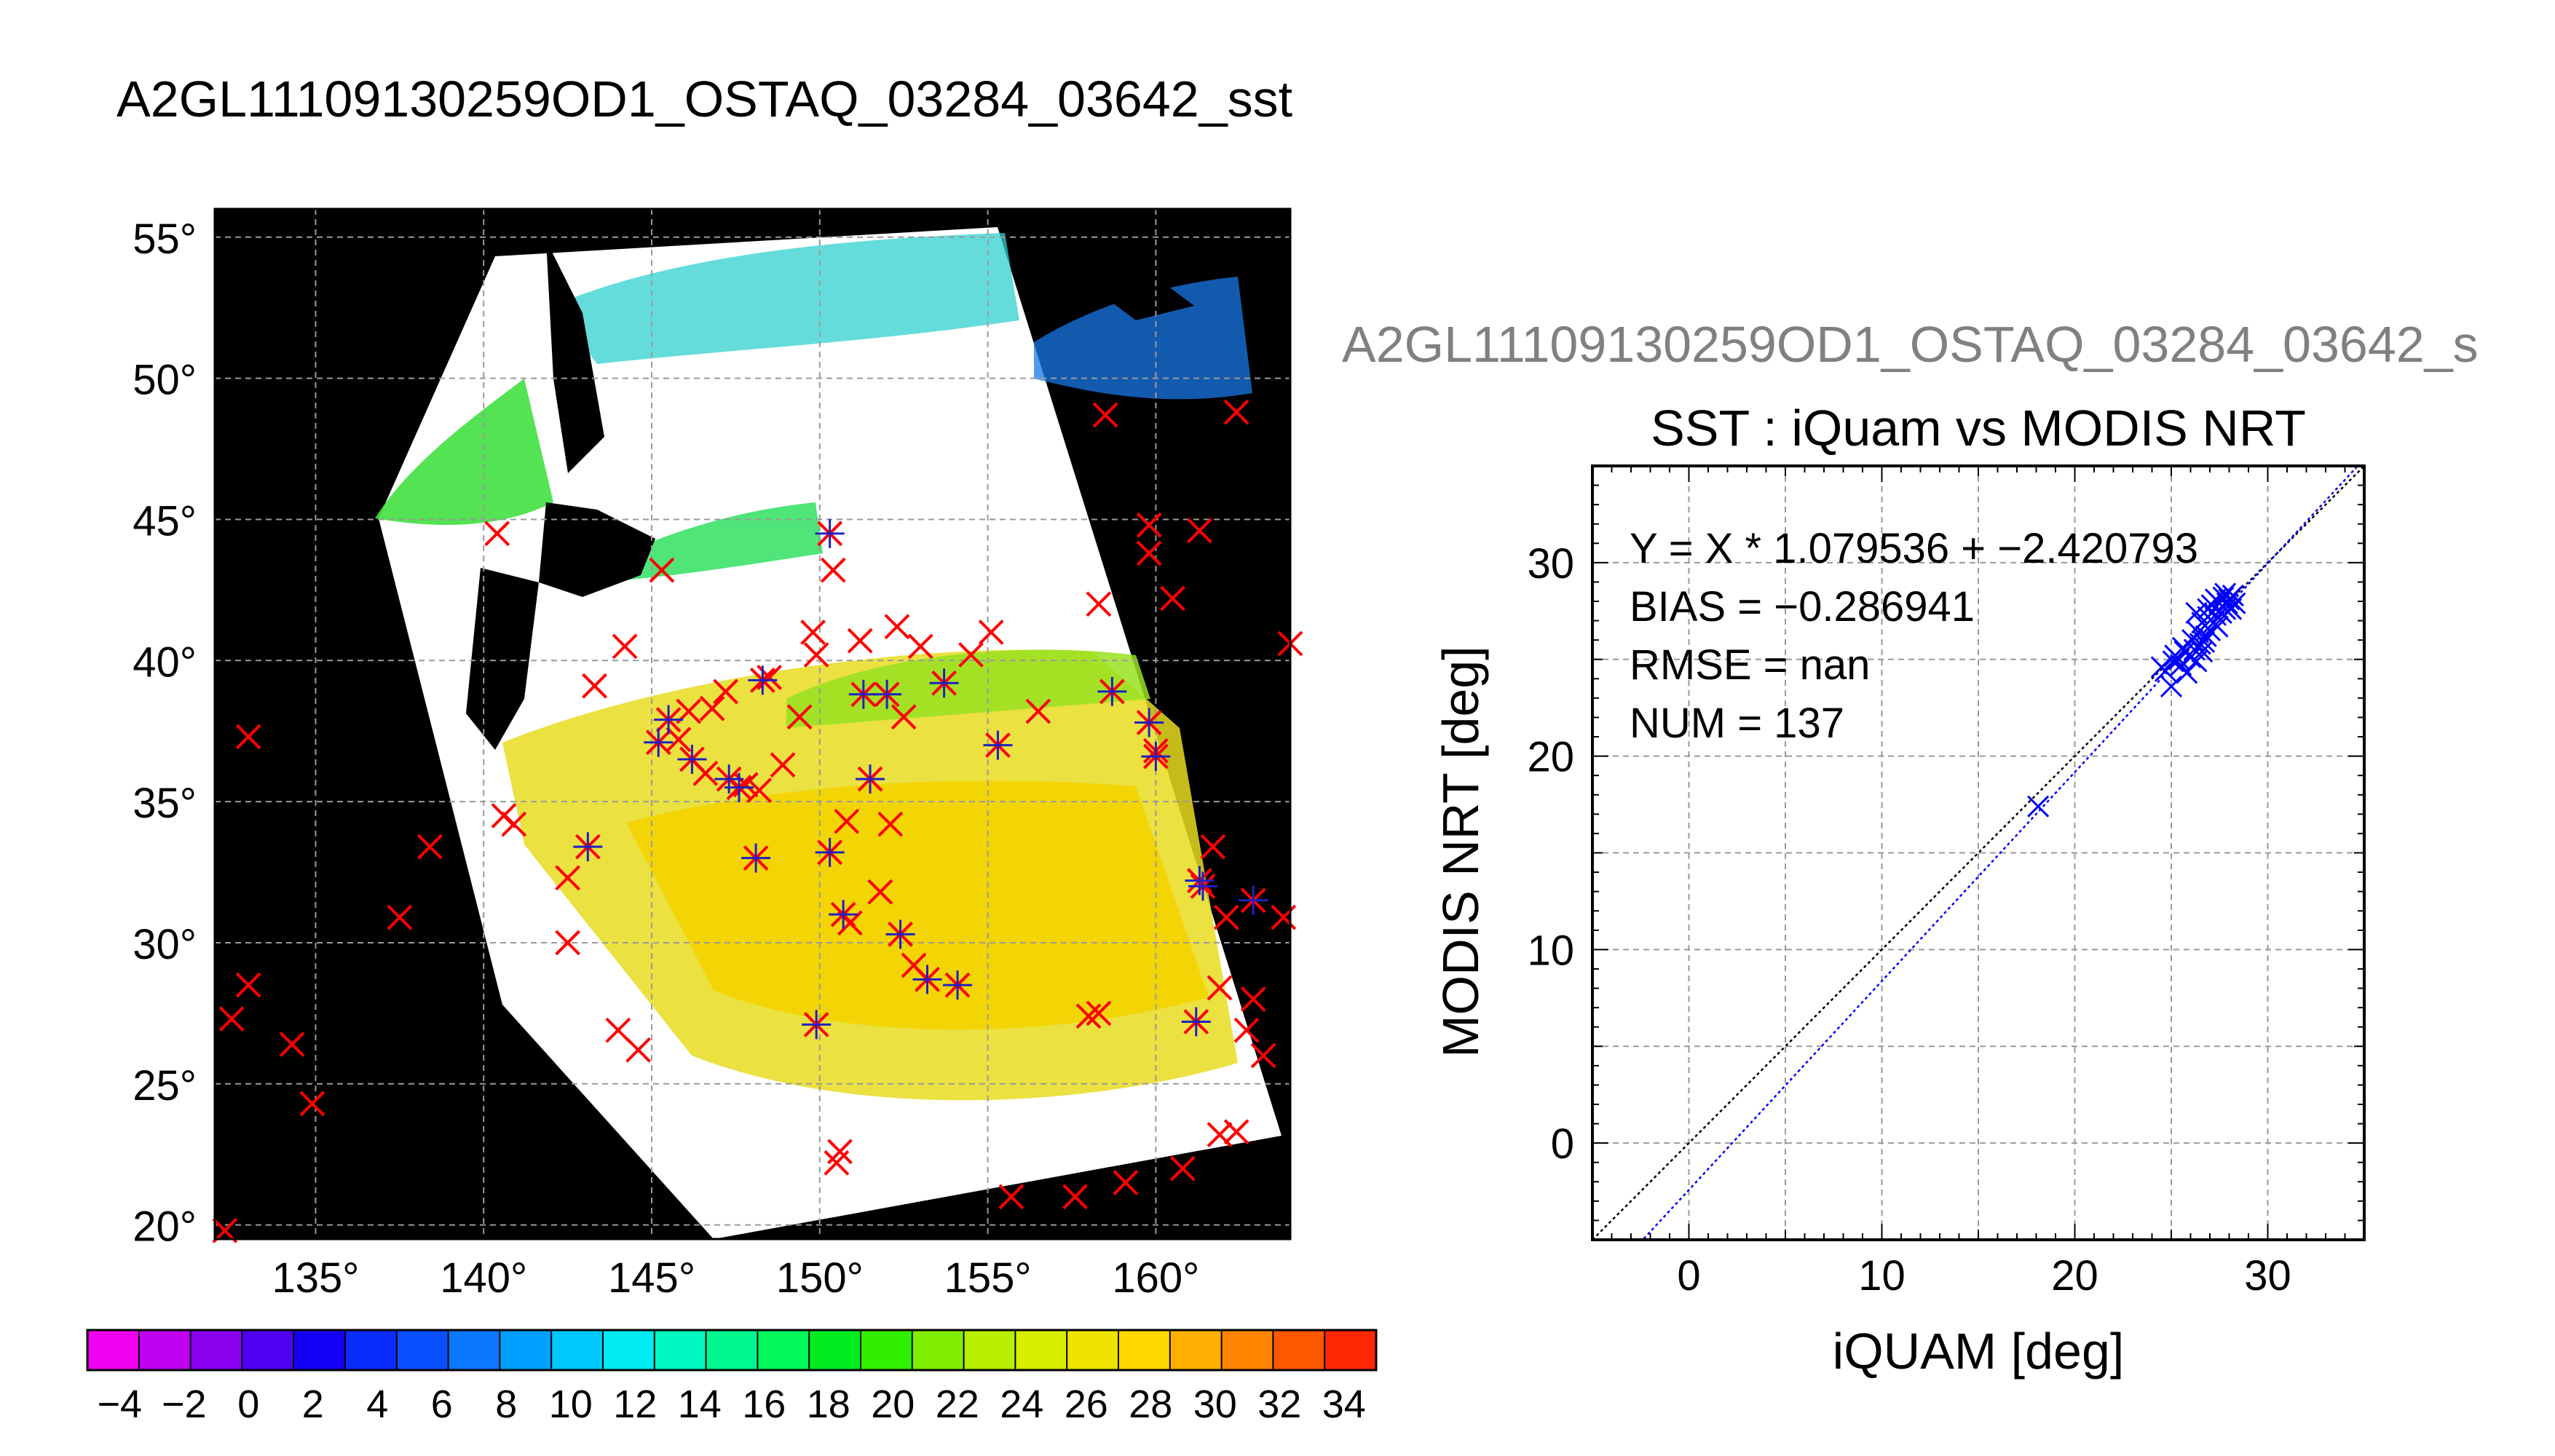  I want to click on colorbar-cells, so click(732, 1350).